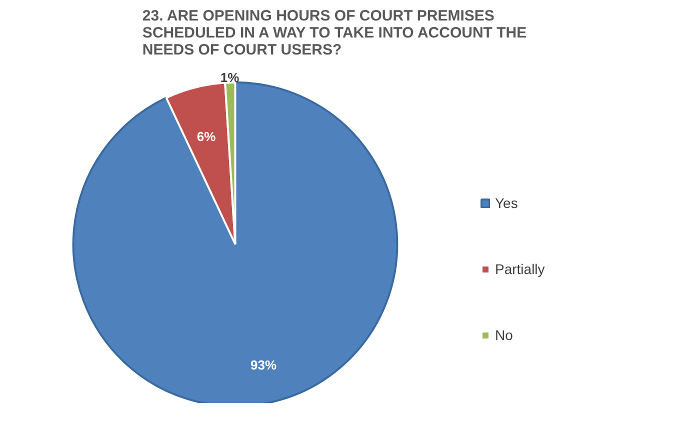 The width and height of the screenshot is (676, 432). What do you see at coordinates (230, 77) in the screenshot?
I see `data-label: 1%` at bounding box center [230, 77].